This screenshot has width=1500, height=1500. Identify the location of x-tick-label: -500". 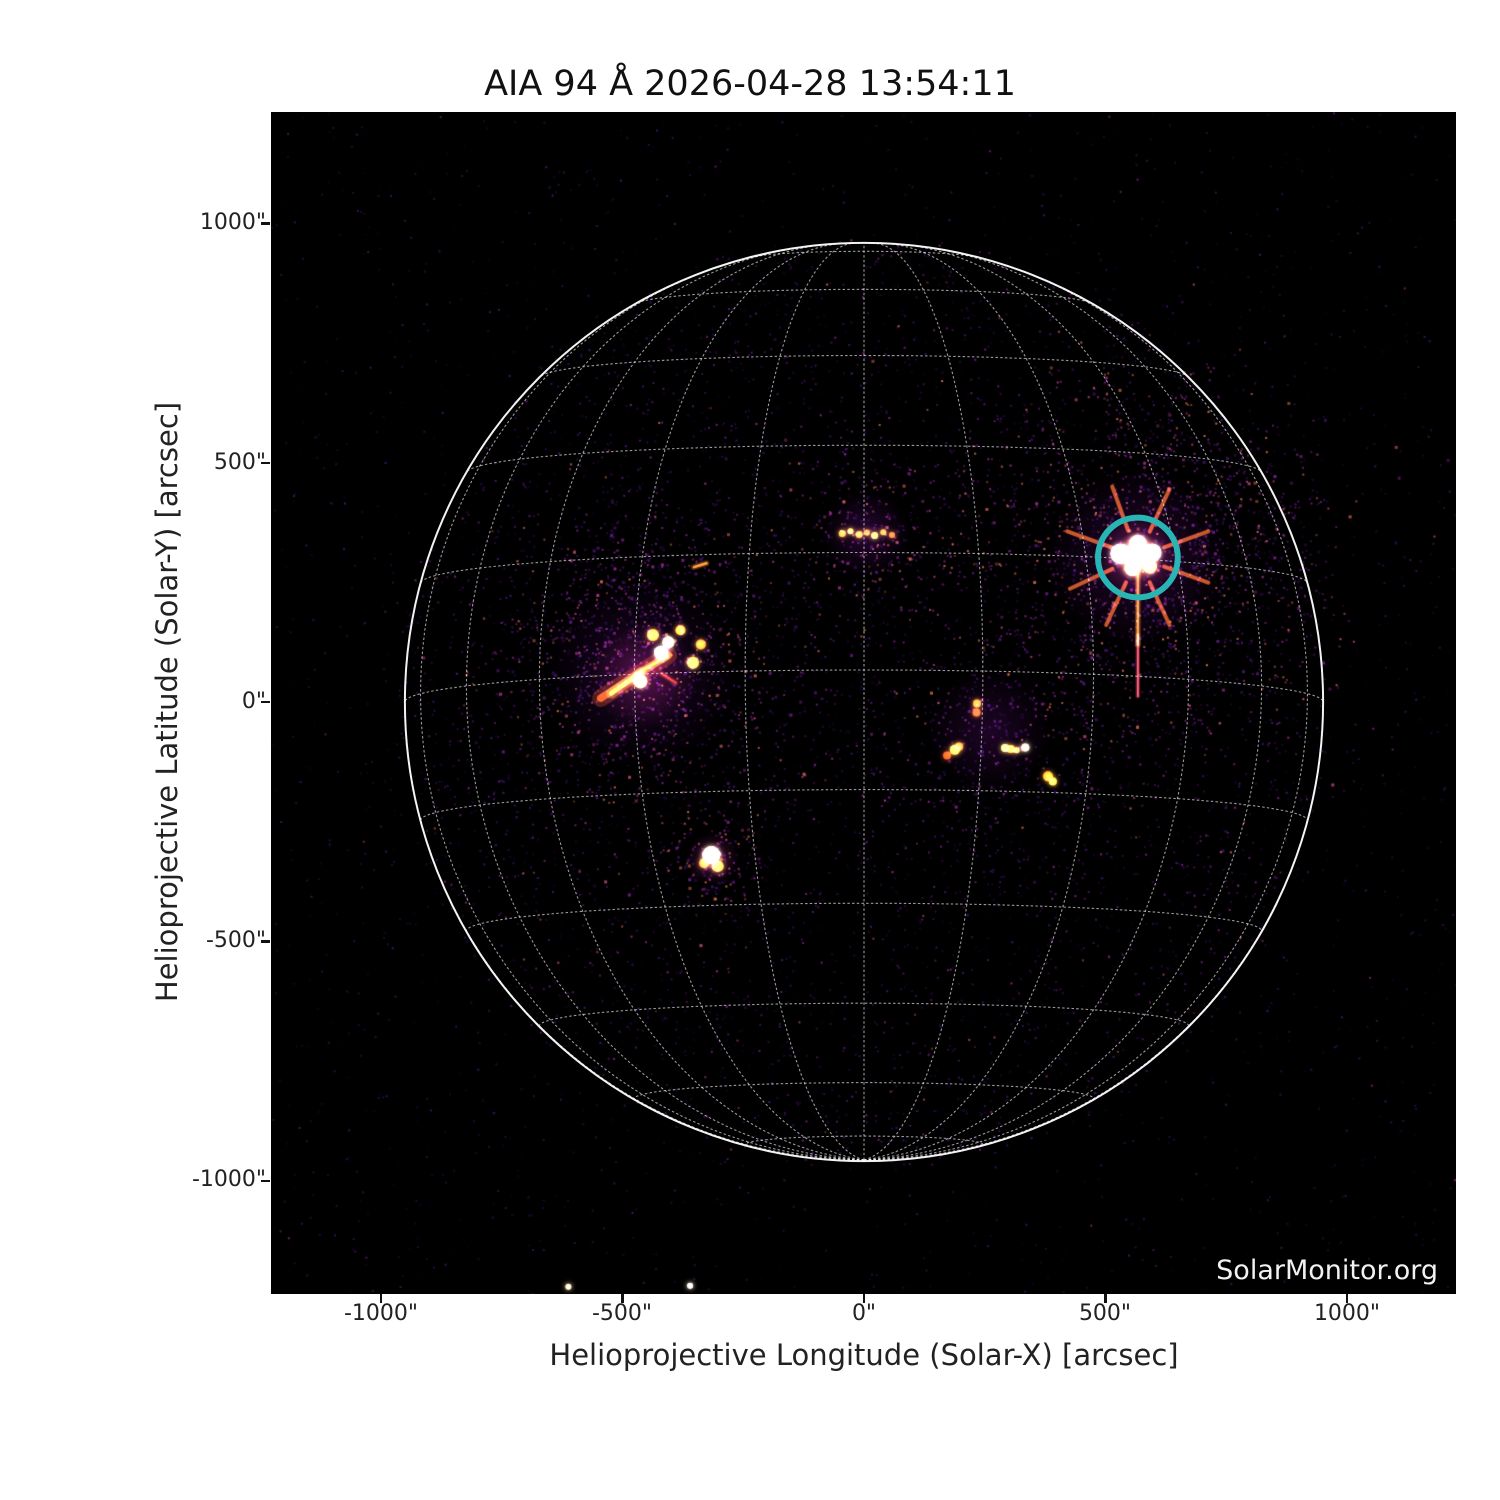
(622, 1313).